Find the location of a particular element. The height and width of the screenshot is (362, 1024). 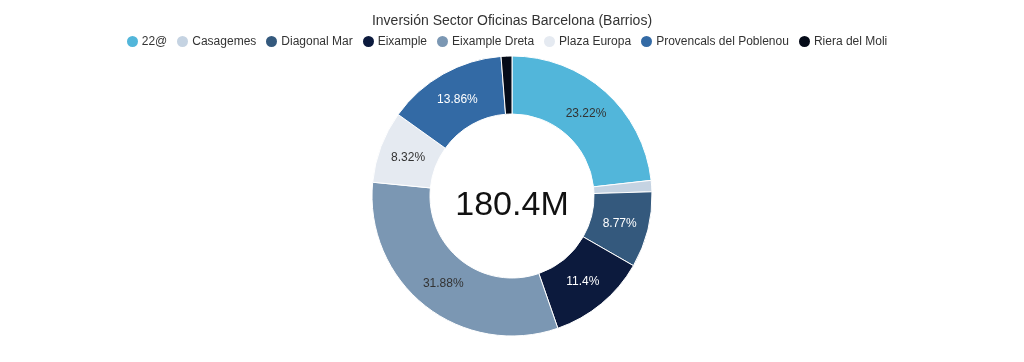

text: 180.4M is located at coordinates (512, 203).